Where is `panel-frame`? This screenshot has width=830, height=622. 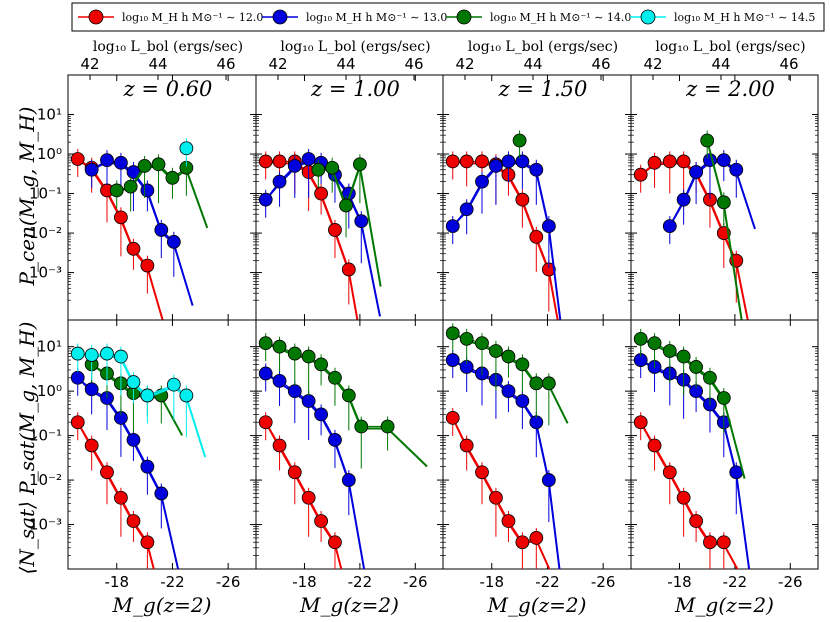 panel-frame is located at coordinates (537, 197).